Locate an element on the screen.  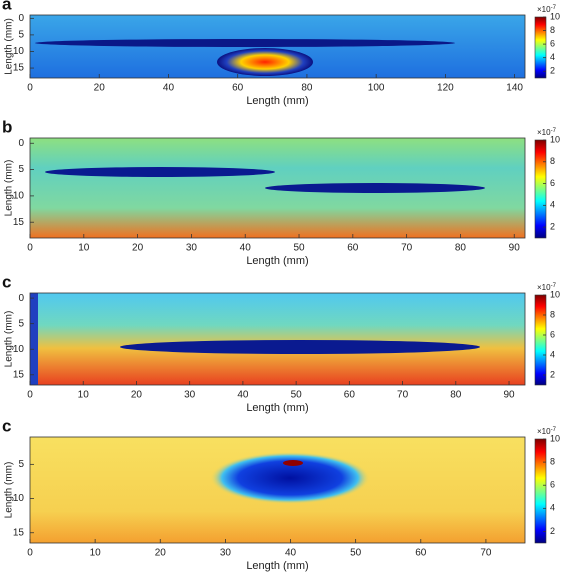
heatmap-b is located at coordinates (277, 188).